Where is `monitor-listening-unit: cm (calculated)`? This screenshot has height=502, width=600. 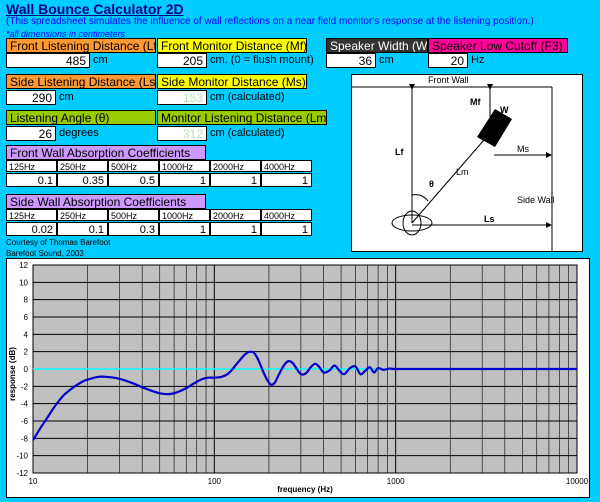 monitor-listening-unit: cm (calculated) is located at coordinates (247, 133).